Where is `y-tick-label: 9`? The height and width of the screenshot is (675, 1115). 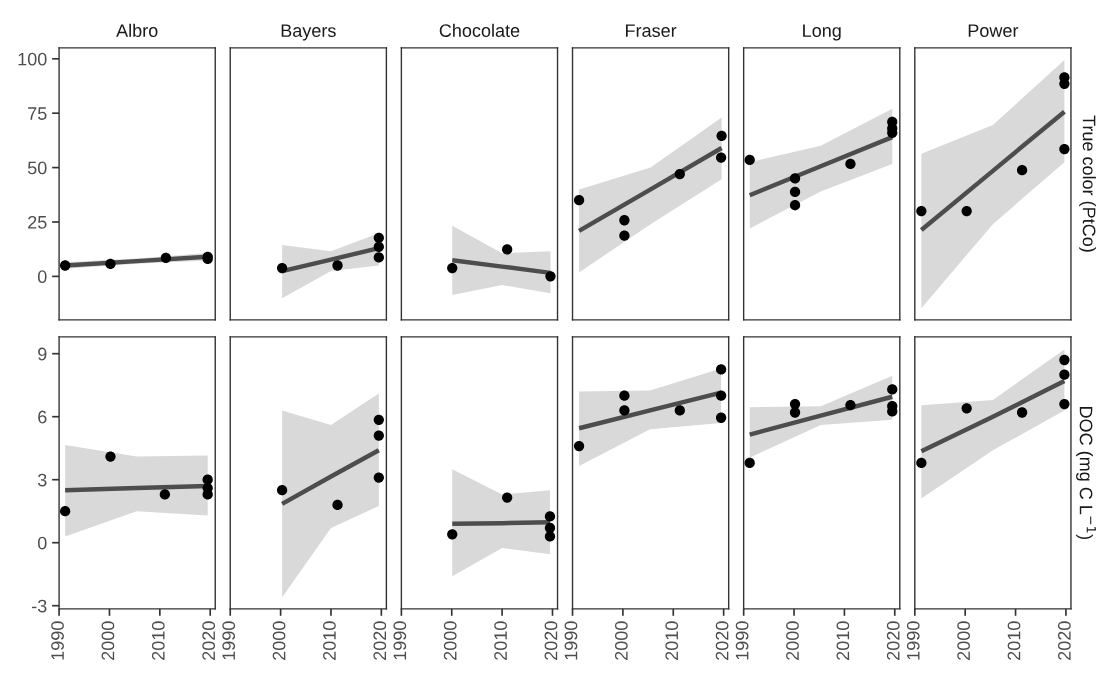
y-tick-label: 9 is located at coordinates (42, 354).